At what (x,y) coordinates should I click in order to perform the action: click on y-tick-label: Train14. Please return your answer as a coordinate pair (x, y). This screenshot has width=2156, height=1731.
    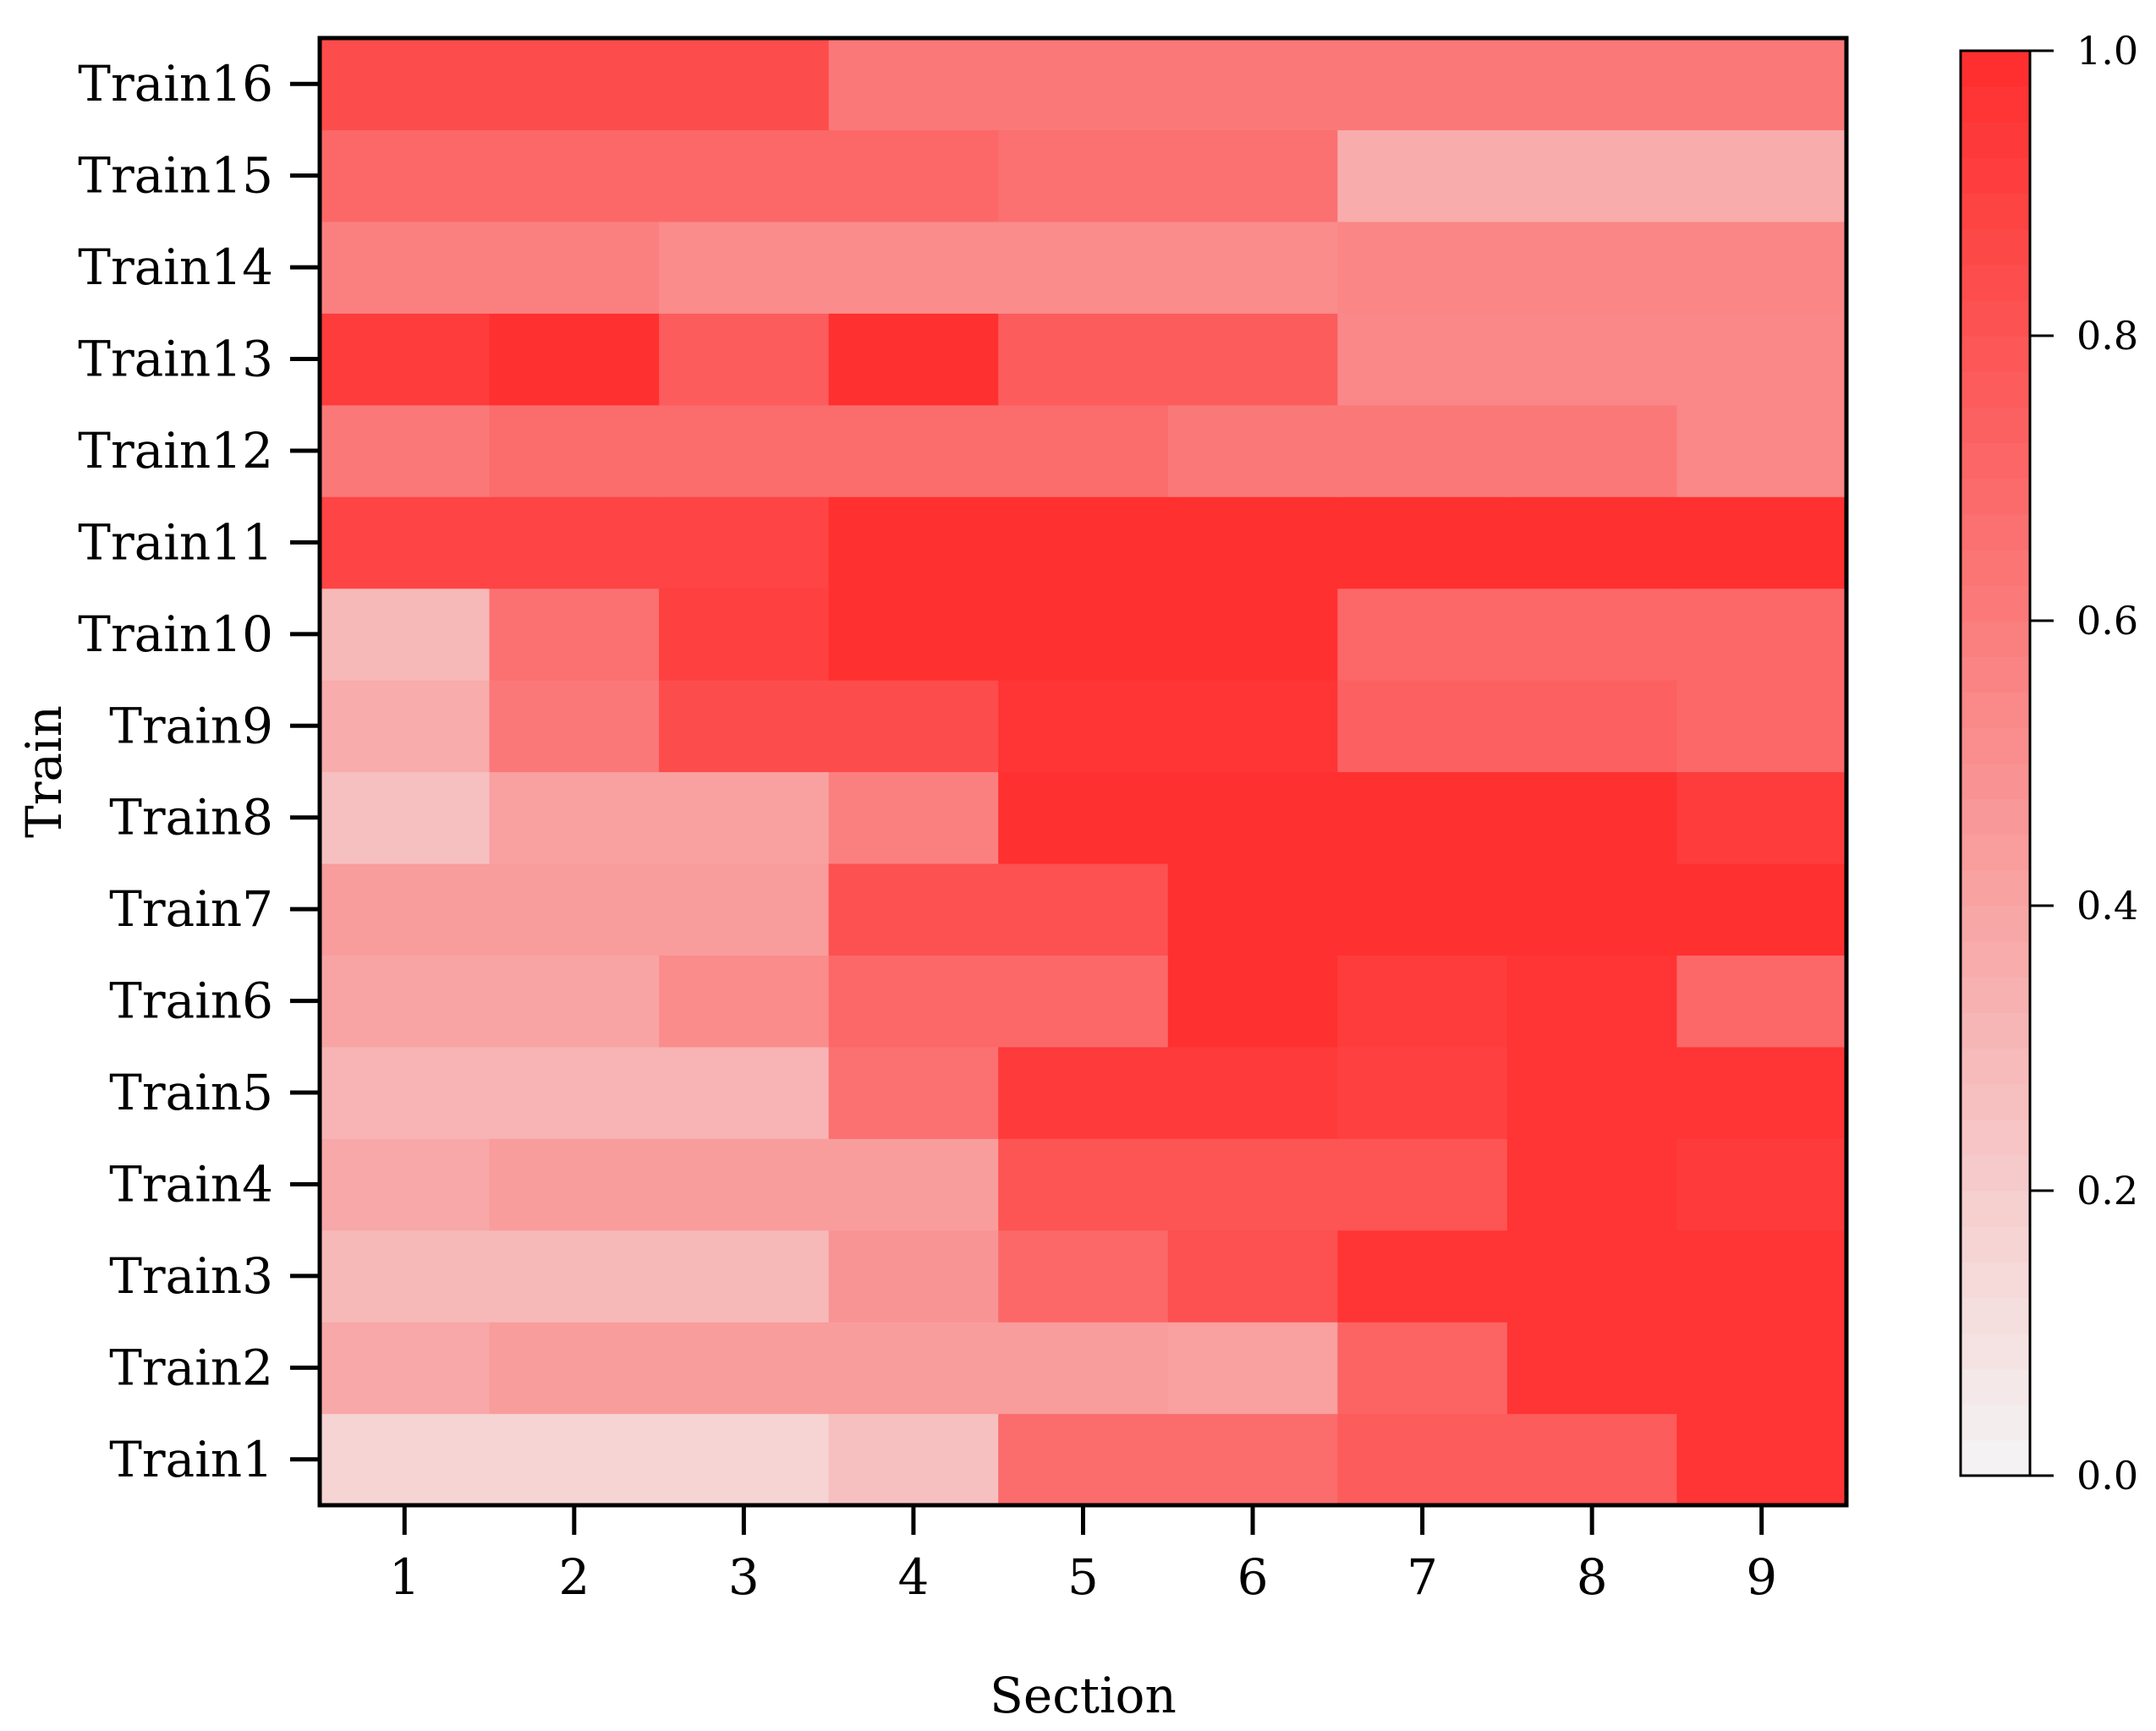
    Looking at the image, I should click on (176, 267).